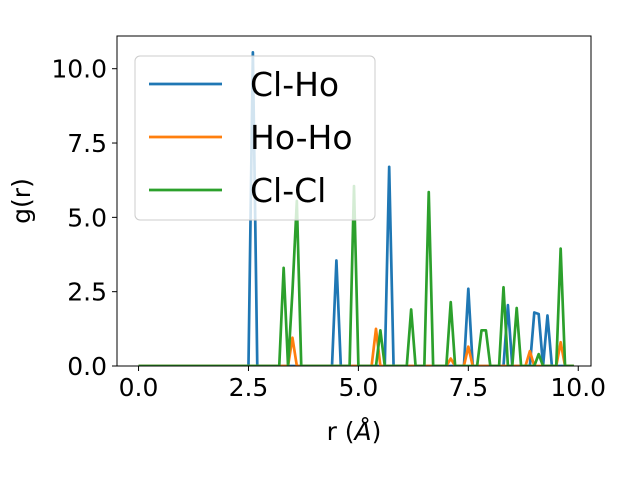  I want to click on x-axis-label-close: ), so click(377, 431).